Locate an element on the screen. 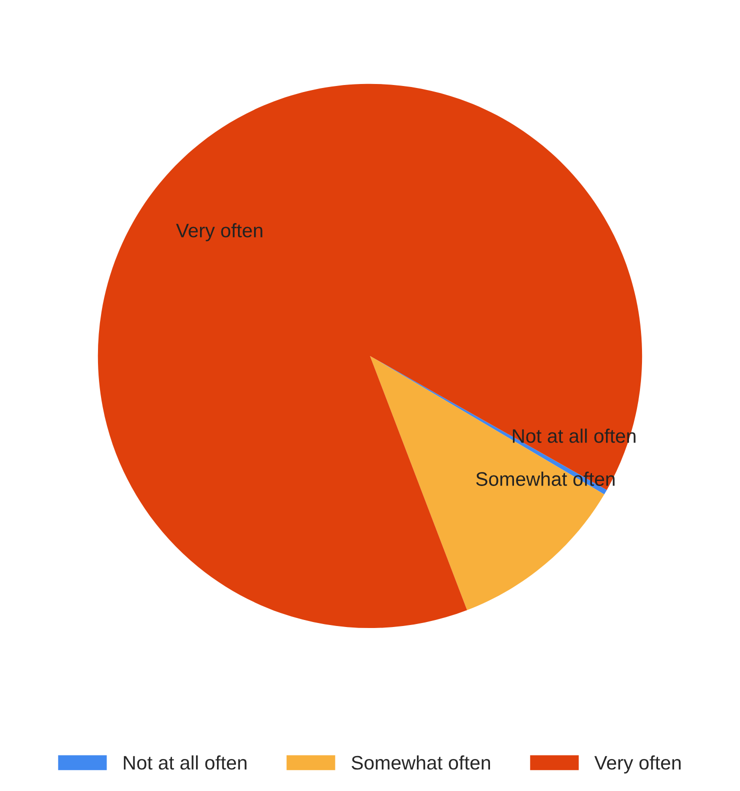  slice-label: Very often is located at coordinates (219, 232).